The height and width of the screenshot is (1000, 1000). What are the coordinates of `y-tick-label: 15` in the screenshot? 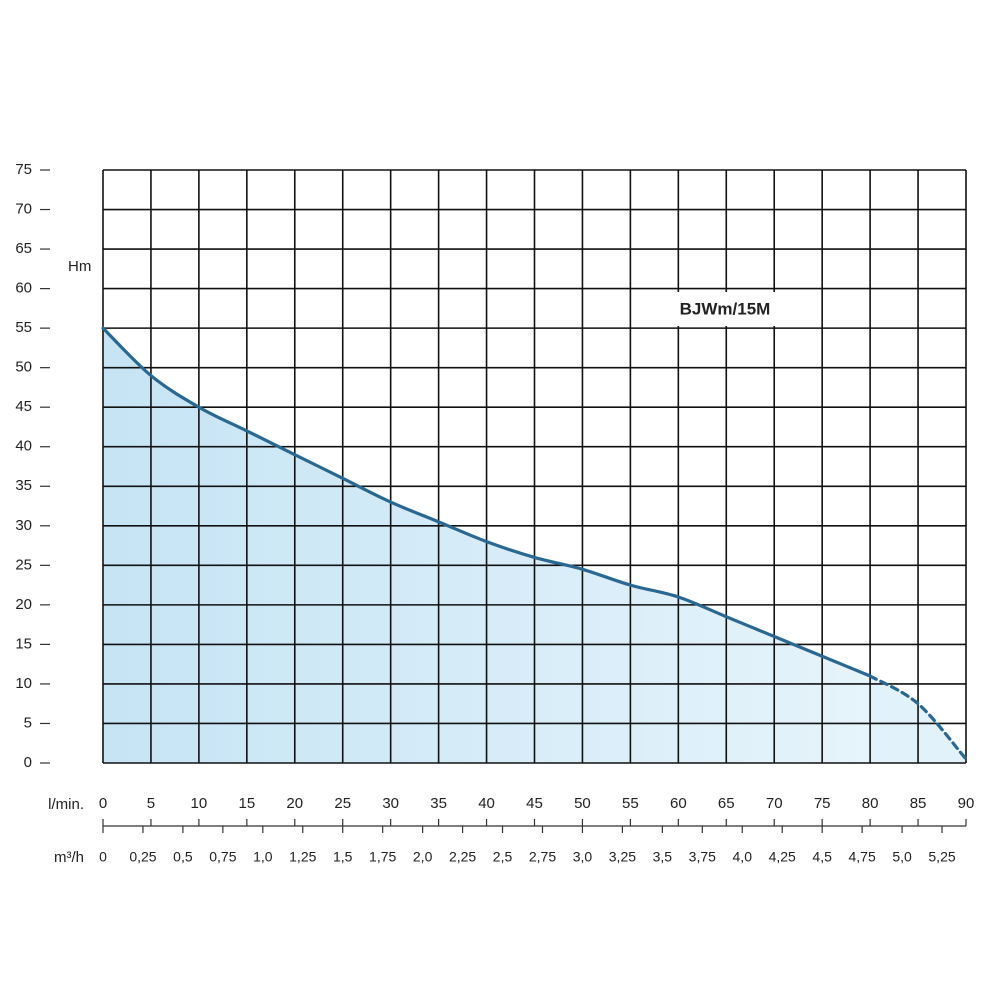 It's located at (23, 643).